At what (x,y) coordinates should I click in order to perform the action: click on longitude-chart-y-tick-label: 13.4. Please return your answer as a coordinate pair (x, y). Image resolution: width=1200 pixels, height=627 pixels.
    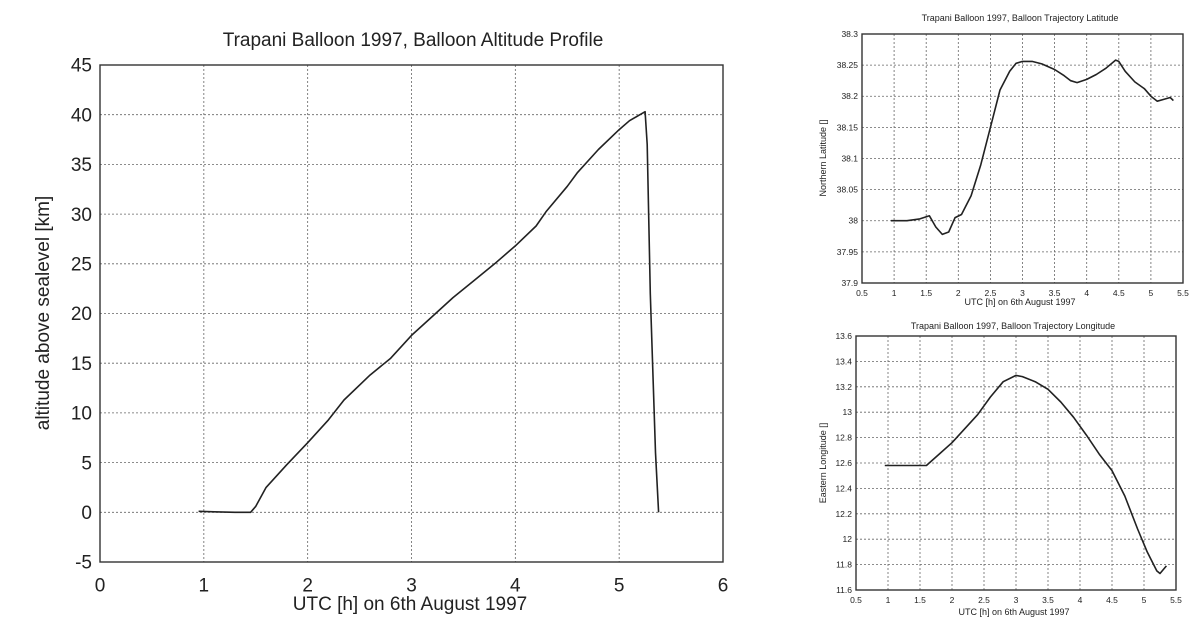
    Looking at the image, I should click on (843, 361).